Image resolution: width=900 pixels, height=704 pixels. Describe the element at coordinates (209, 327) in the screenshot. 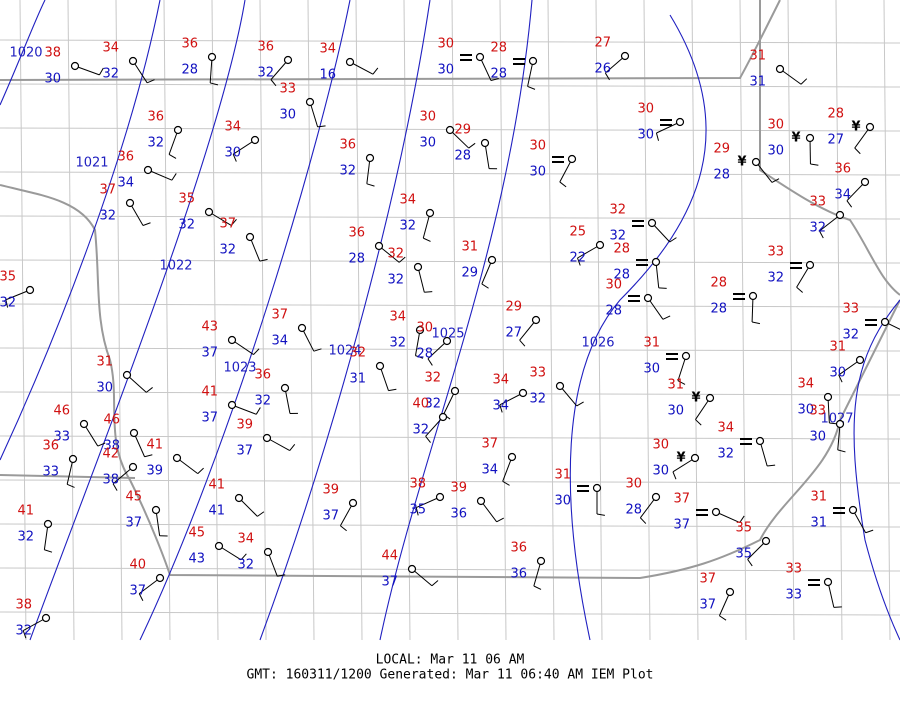

I see `temperature: 43` at that location.